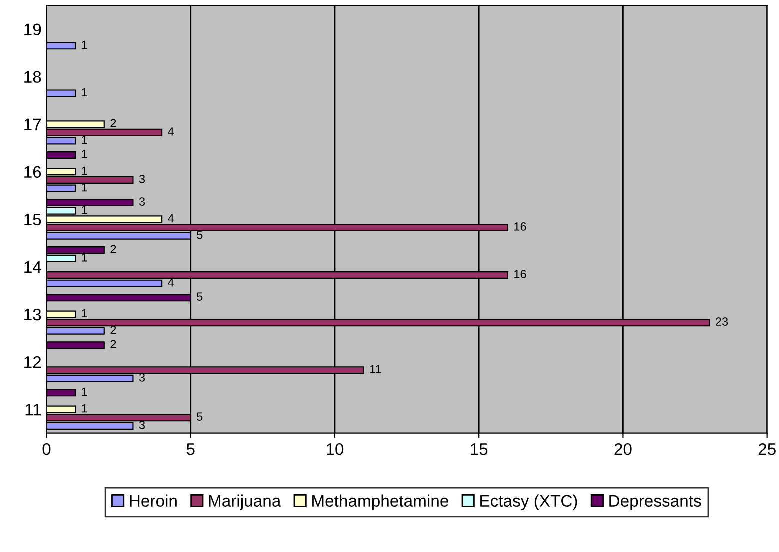  I want to click on y-tick-label: 19, so click(33, 30).